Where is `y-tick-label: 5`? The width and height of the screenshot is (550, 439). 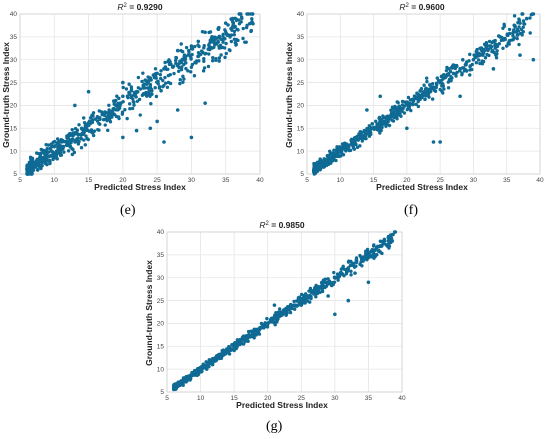 y-tick-label: 5 is located at coordinates (302, 174).